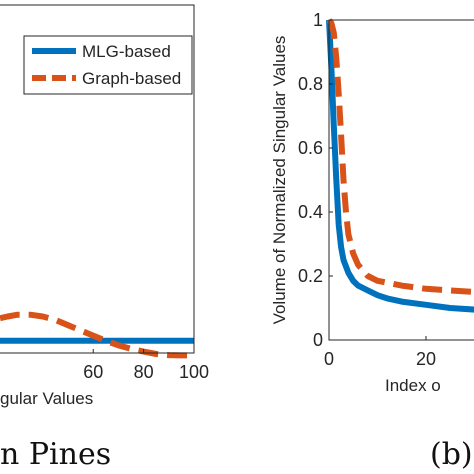  What do you see at coordinates (144, 372) in the screenshot?
I see `x-tick-label: 80` at bounding box center [144, 372].